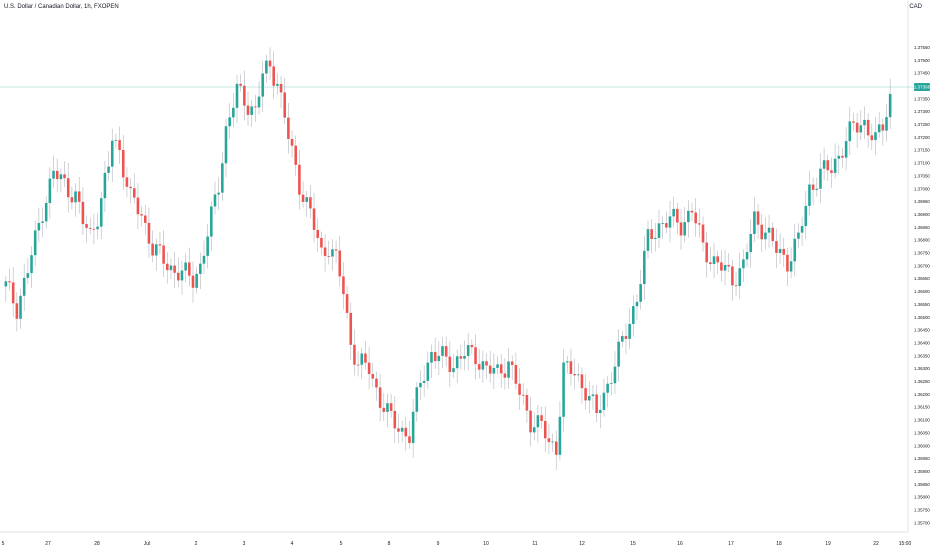 This screenshot has width=932, height=550. What do you see at coordinates (922, 394) in the screenshot?
I see `y-tick-label: 1.36200` at bounding box center [922, 394].